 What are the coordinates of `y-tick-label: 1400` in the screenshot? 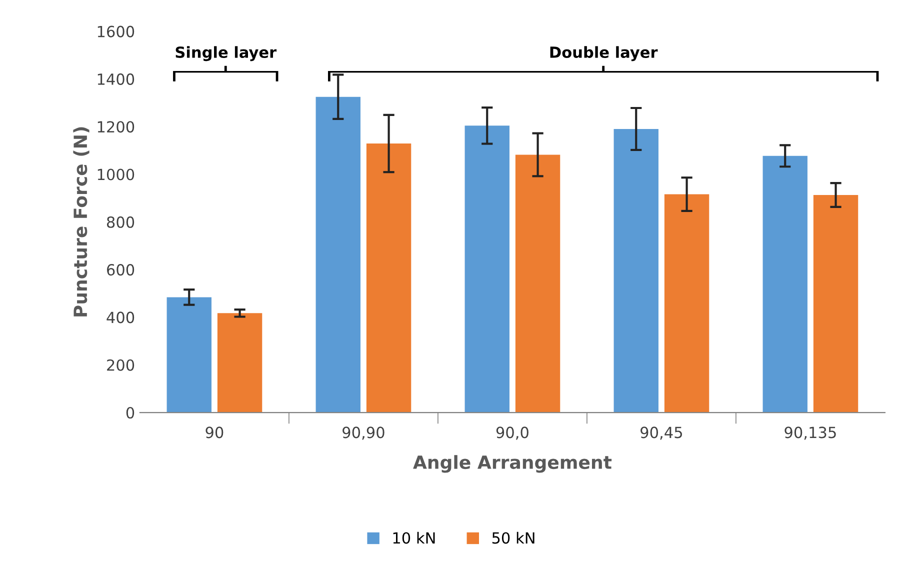 It's located at (116, 79).